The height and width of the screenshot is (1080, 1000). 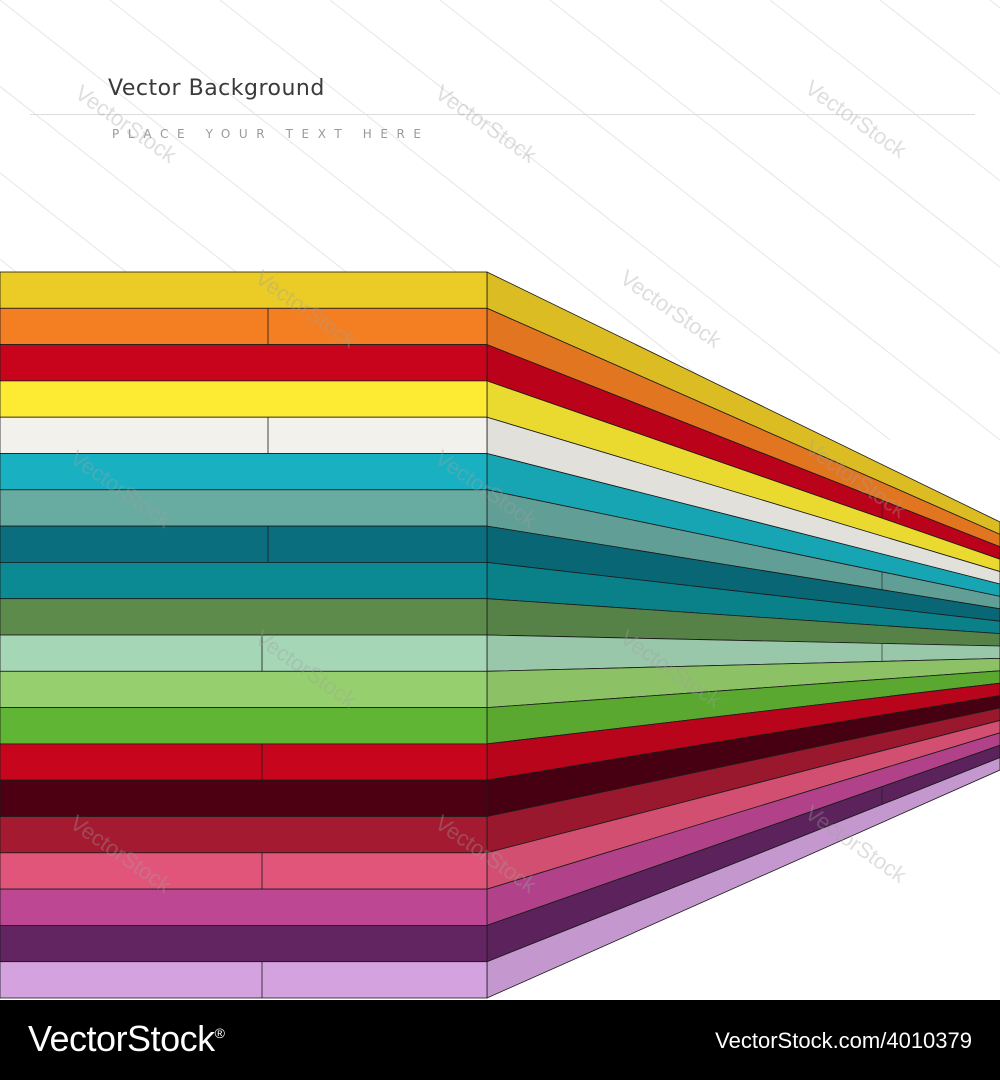 I want to click on stripe-front-light-green, so click(x=244, y=689).